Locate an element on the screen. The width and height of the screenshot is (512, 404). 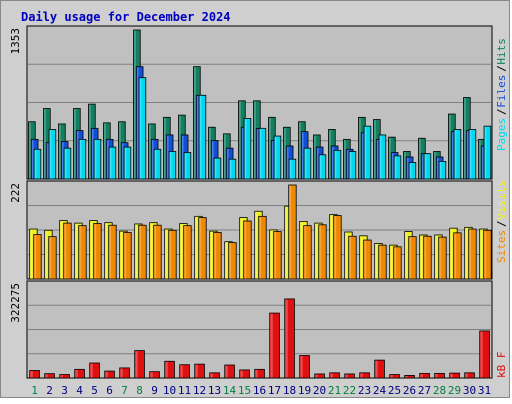
bar-kbytes-day-18-highlight is located at coordinates (286, 338).